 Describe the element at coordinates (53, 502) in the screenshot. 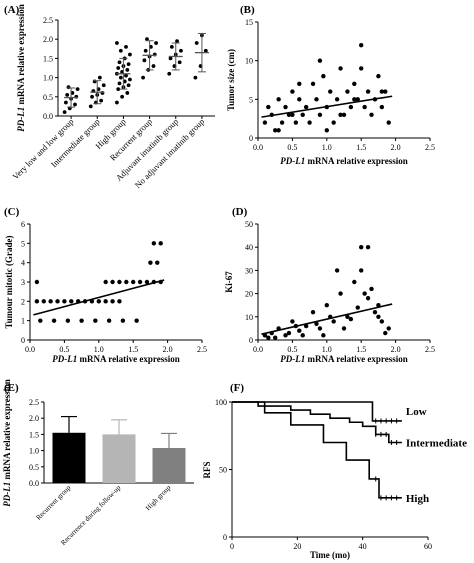

I see `panel-e-category-label: Recurrent group` at that location.